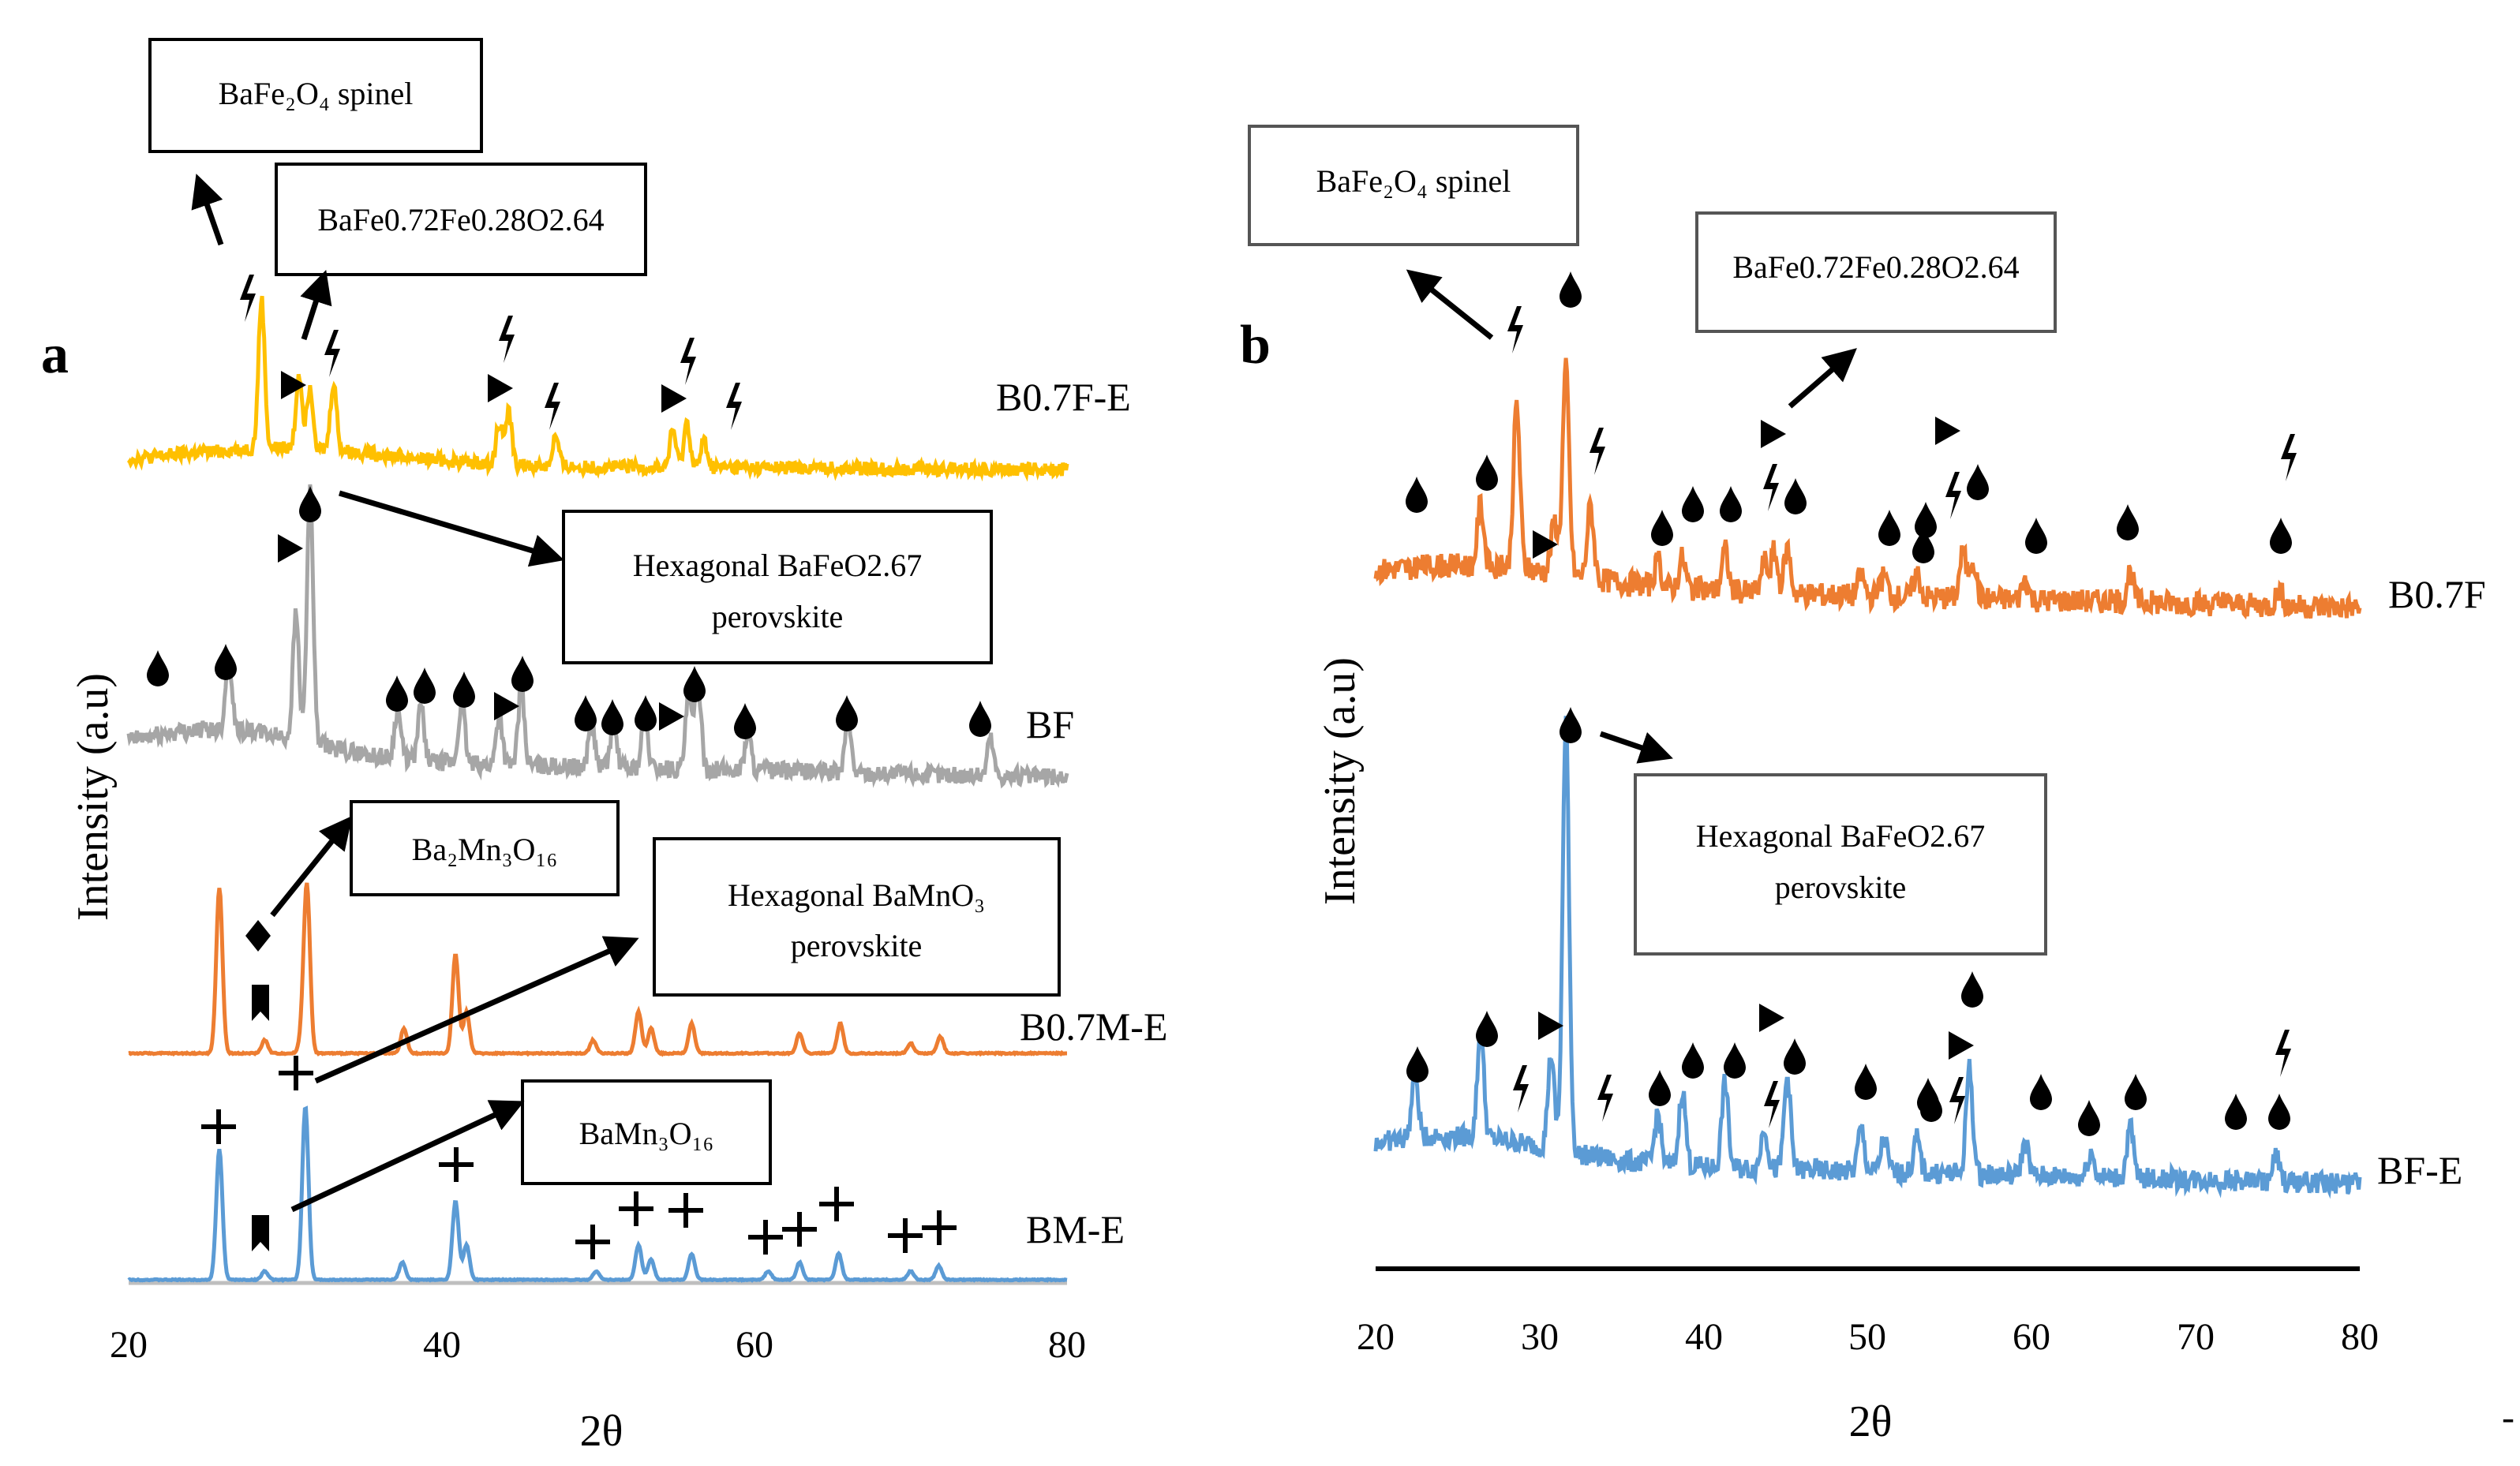 The width and height of the screenshot is (2520, 1466). I want to click on series-label-bf-e: BF-E, so click(2419, 1170).